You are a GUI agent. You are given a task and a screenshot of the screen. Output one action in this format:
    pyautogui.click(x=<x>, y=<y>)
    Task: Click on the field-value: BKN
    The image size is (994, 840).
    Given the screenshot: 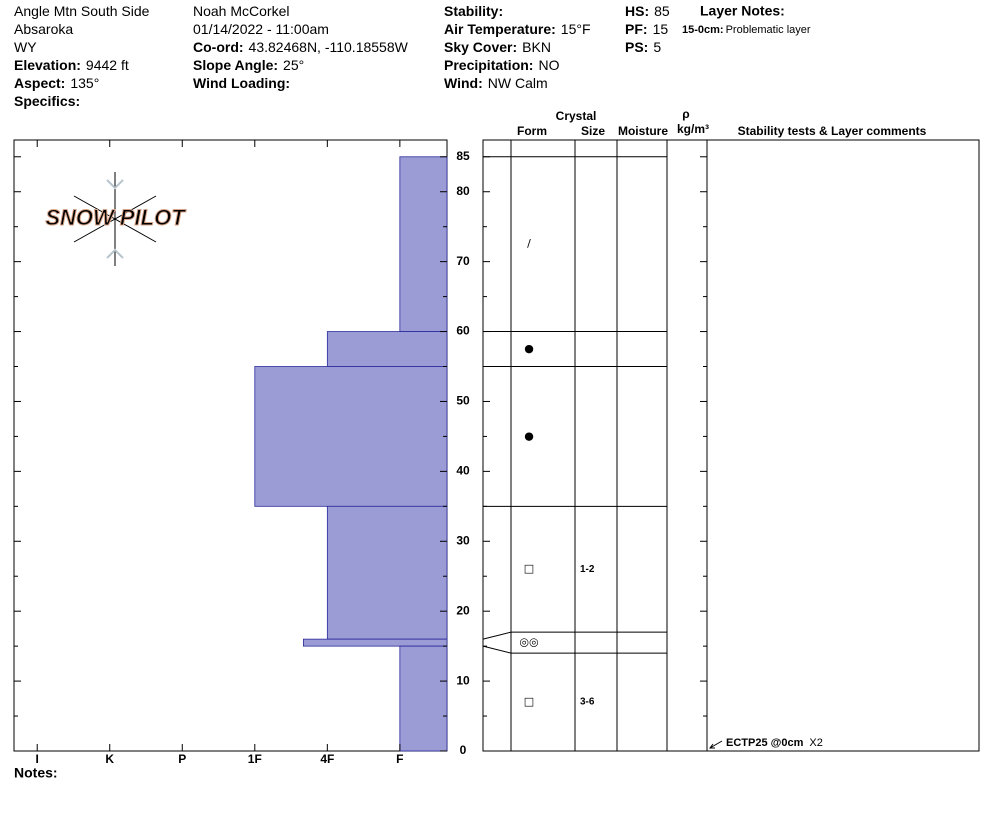 What is the action you would take?
    pyautogui.click(x=536, y=47)
    